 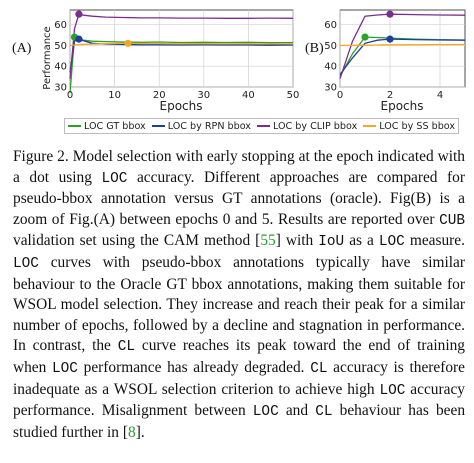 I want to click on legend-item: LOC GT bbox, so click(x=107, y=126).